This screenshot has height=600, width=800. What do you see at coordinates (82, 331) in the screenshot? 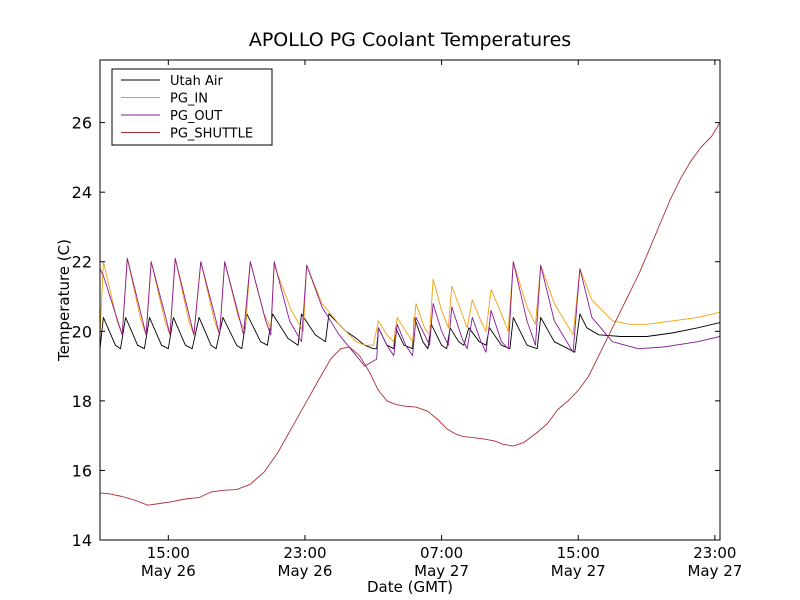
I see `y-tick-label: 20` at bounding box center [82, 331].